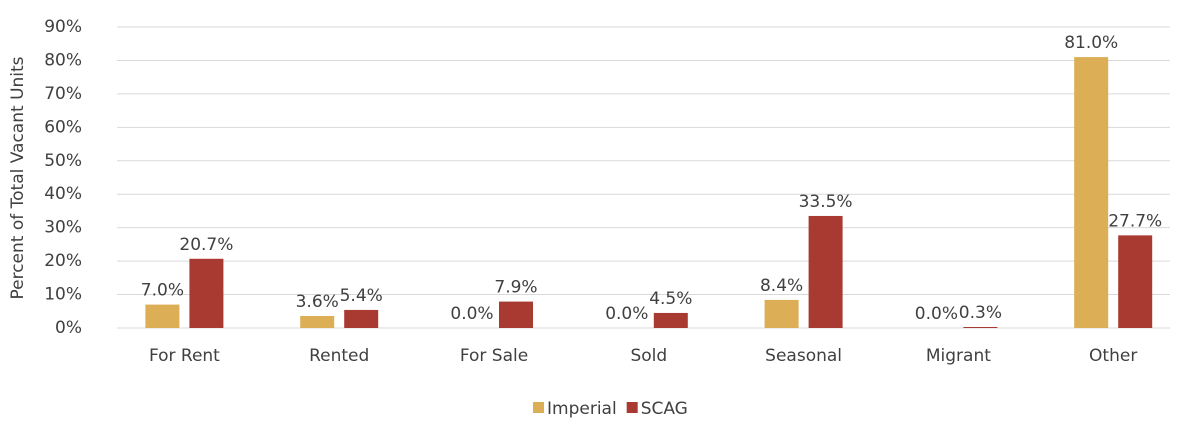 This screenshot has height=422, width=1177. I want to click on y-tick-label: 40%, so click(63, 194).